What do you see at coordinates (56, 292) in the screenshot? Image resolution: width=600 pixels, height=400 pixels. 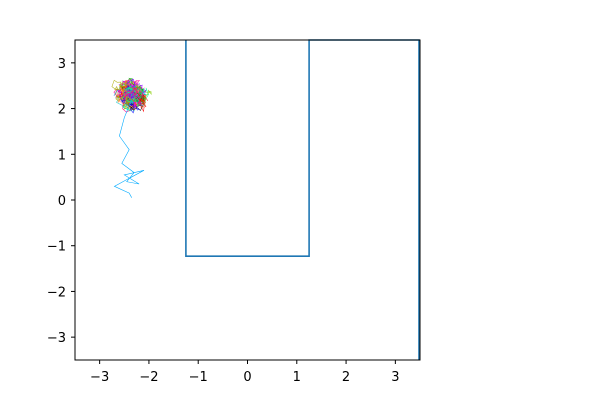 I see `y-tick-label: −2` at bounding box center [56, 292].